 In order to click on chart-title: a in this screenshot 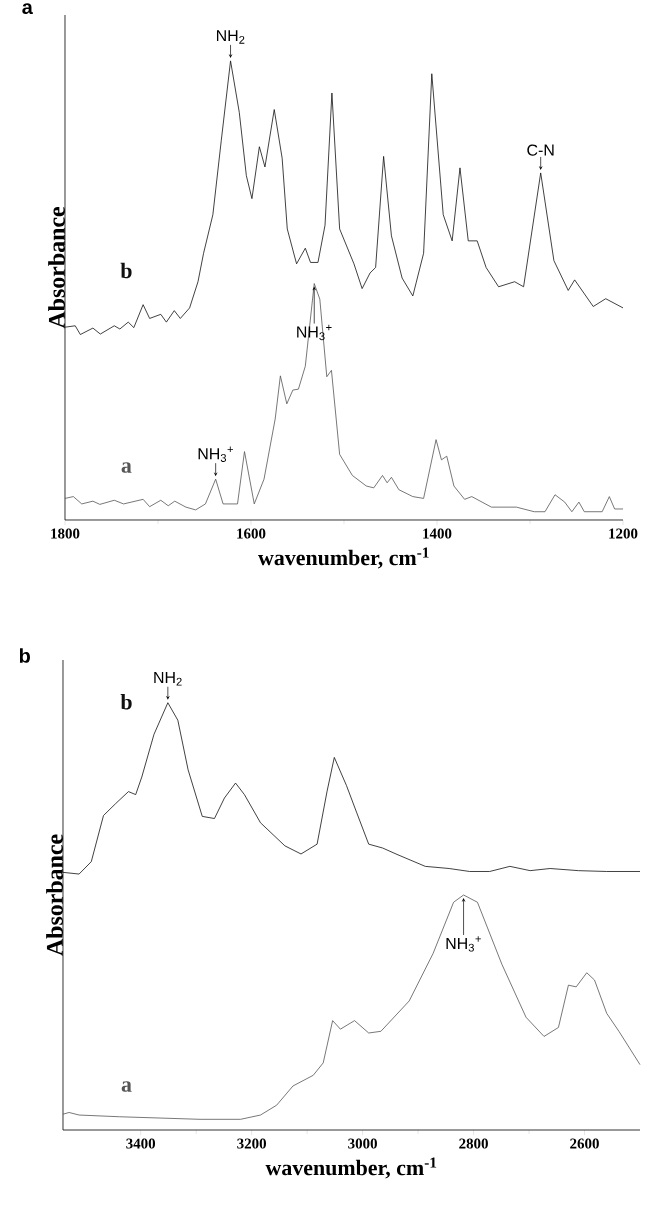, I will do `click(27, 9)`.